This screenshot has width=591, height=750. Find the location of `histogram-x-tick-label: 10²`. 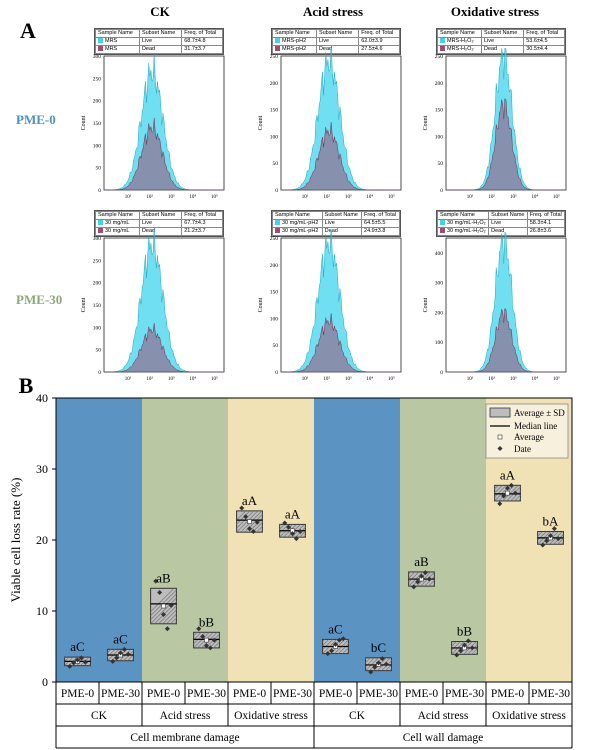

histogram-x-tick-label: 10² is located at coordinates (149, 379).